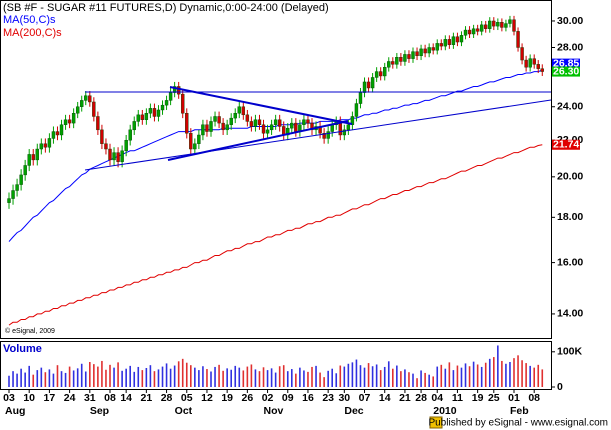  Describe the element at coordinates (274, 411) in the screenshot. I see `month-label: Nov` at that location.